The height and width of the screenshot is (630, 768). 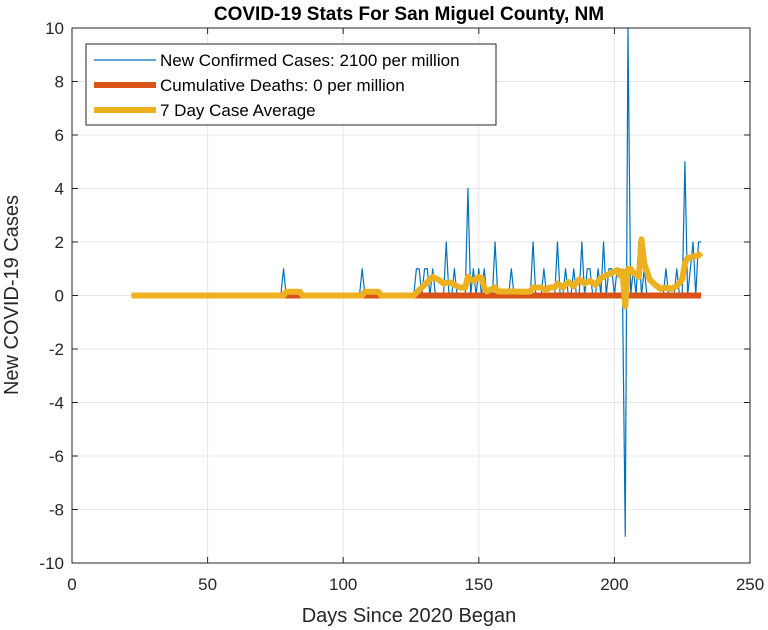 What do you see at coordinates (59, 242) in the screenshot?
I see `y-tick-label: 2` at bounding box center [59, 242].